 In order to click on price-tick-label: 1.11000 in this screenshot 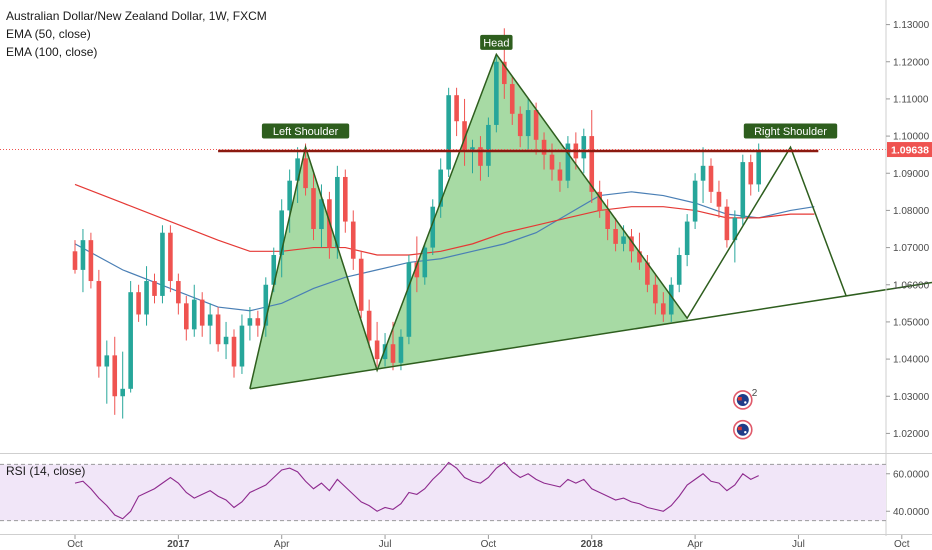, I will do `click(911, 99)`.